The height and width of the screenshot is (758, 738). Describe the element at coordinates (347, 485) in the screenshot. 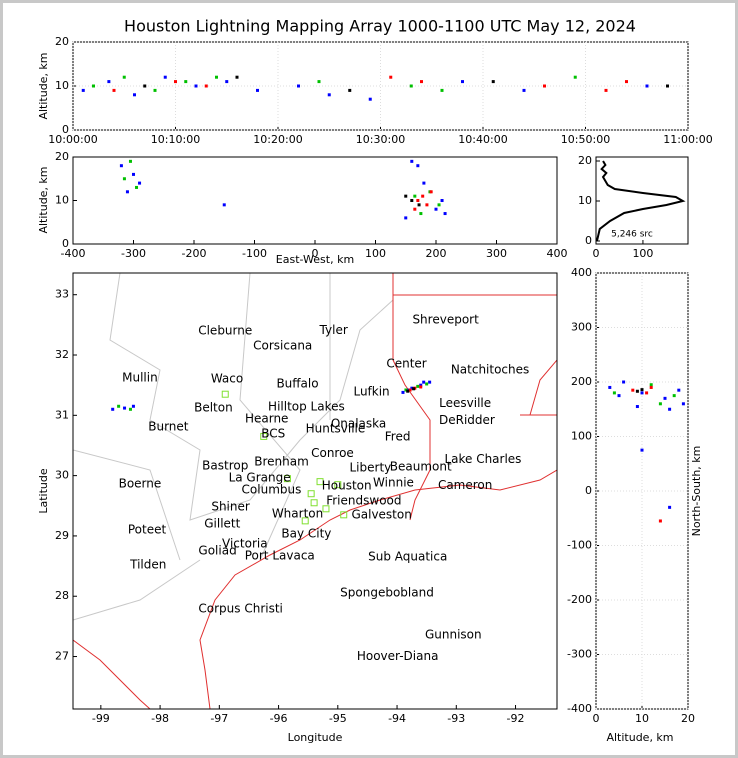

I see `city-label: Houston` at that location.